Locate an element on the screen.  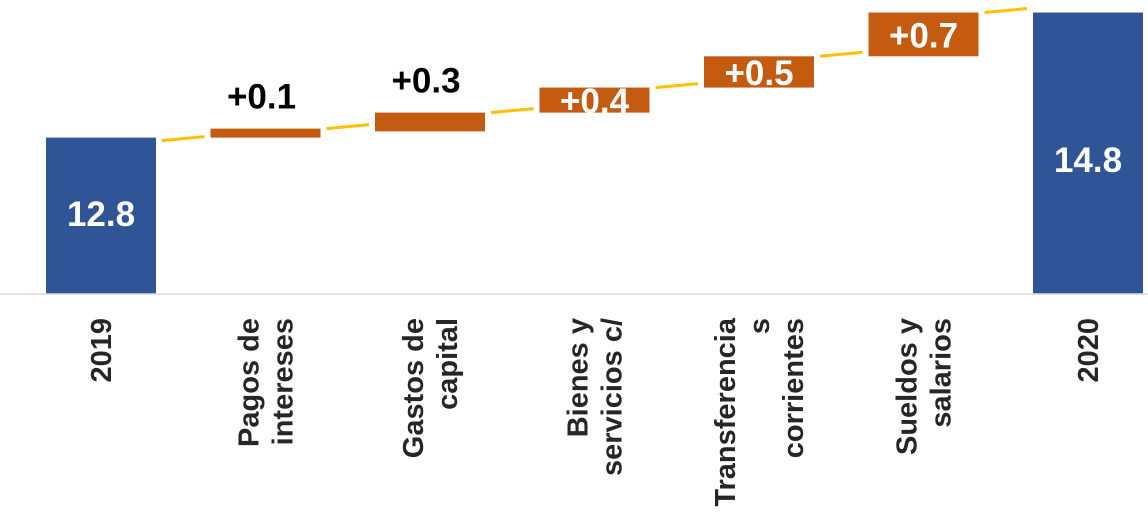
tick-label-line: Transferencia is located at coordinates (726, 411).